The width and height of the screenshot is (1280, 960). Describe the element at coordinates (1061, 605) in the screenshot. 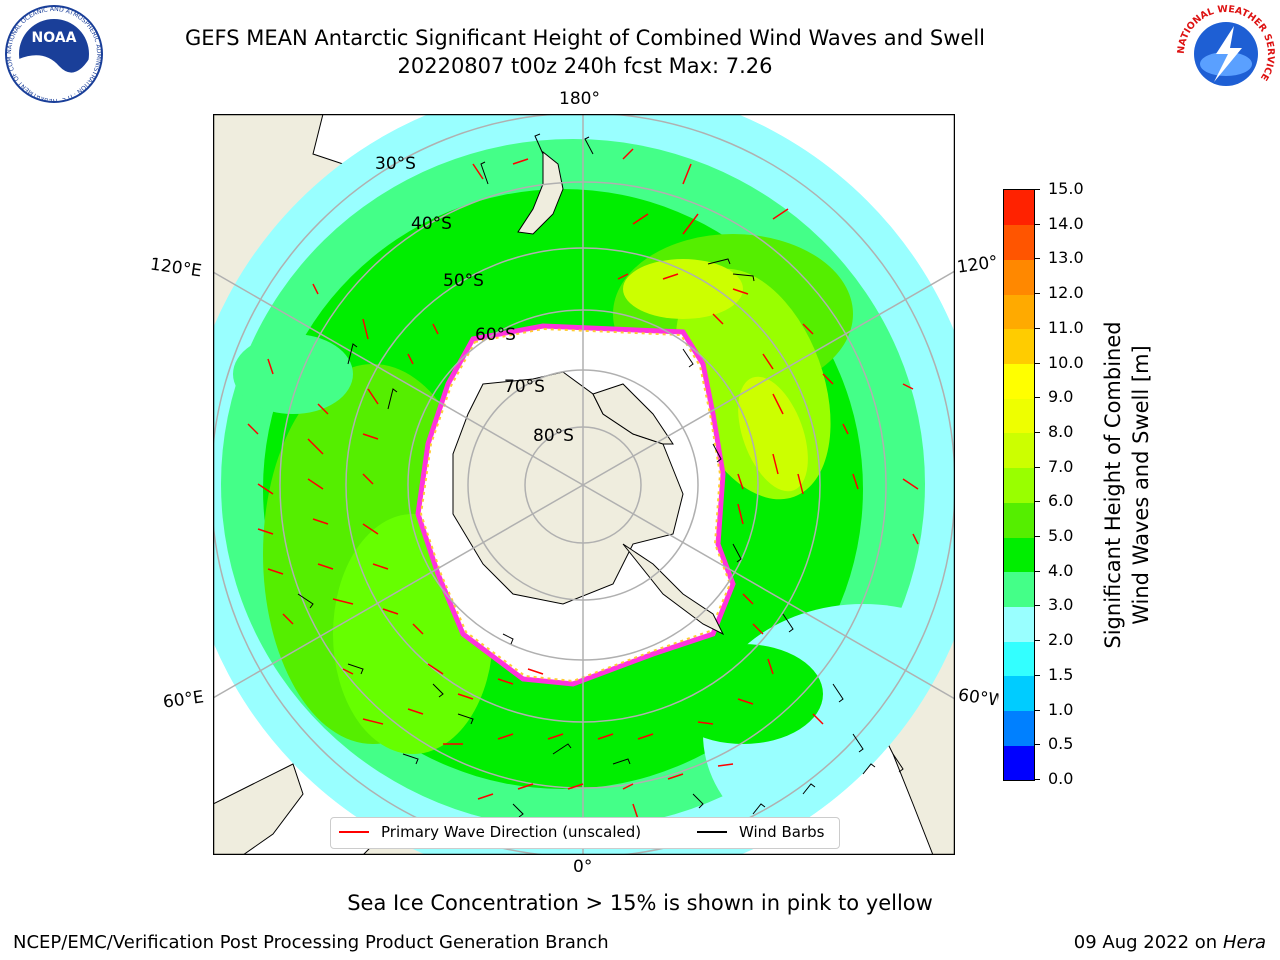

I see `colorbar-tick-label: 3.0` at that location.